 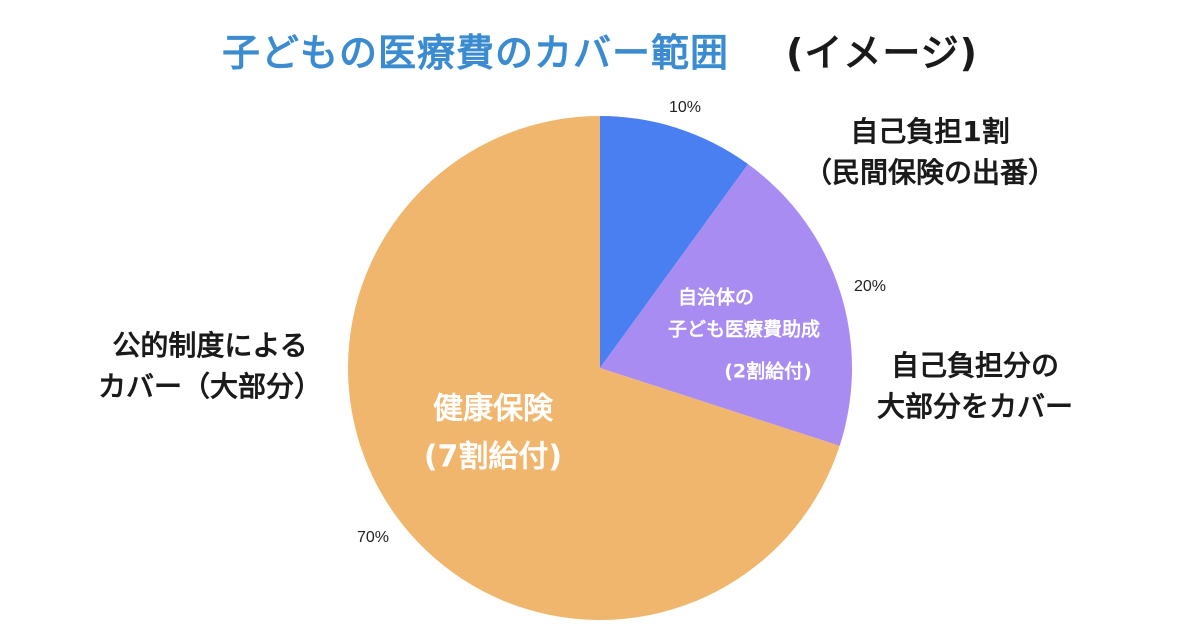 I want to click on annotation-public-line-1: 公的制度による, so click(x=210, y=345).